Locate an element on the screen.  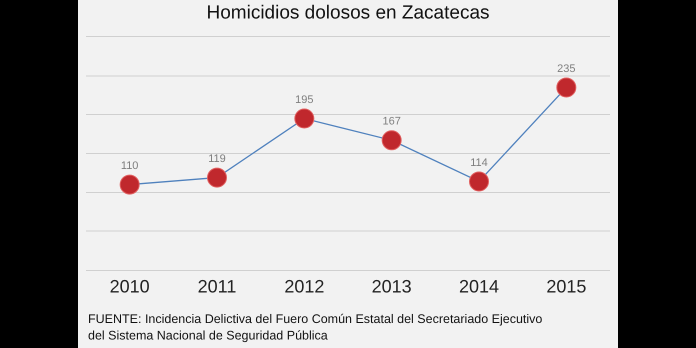
data-label: 119 is located at coordinates (217, 158).